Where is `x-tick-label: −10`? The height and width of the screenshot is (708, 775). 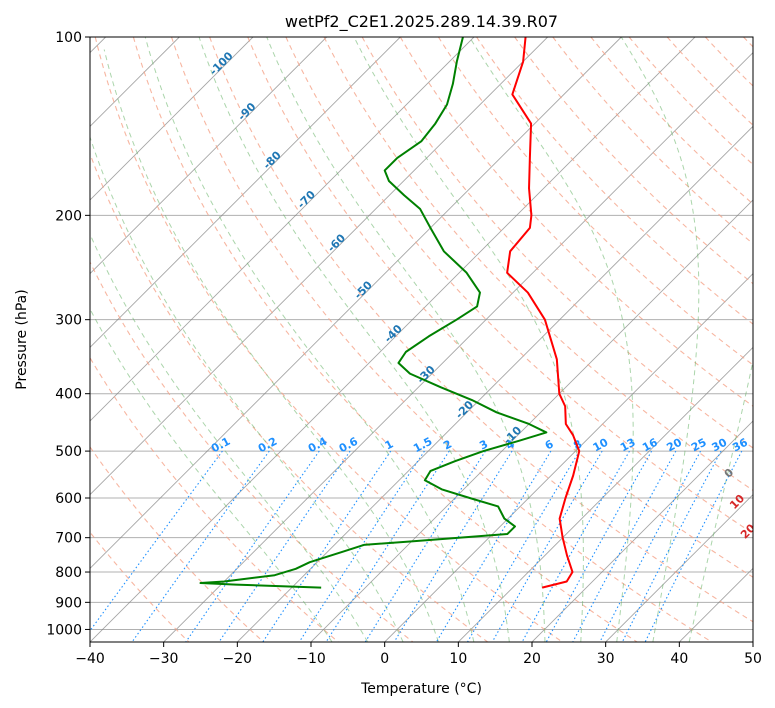 x-tick-label: −10 is located at coordinates (311, 659).